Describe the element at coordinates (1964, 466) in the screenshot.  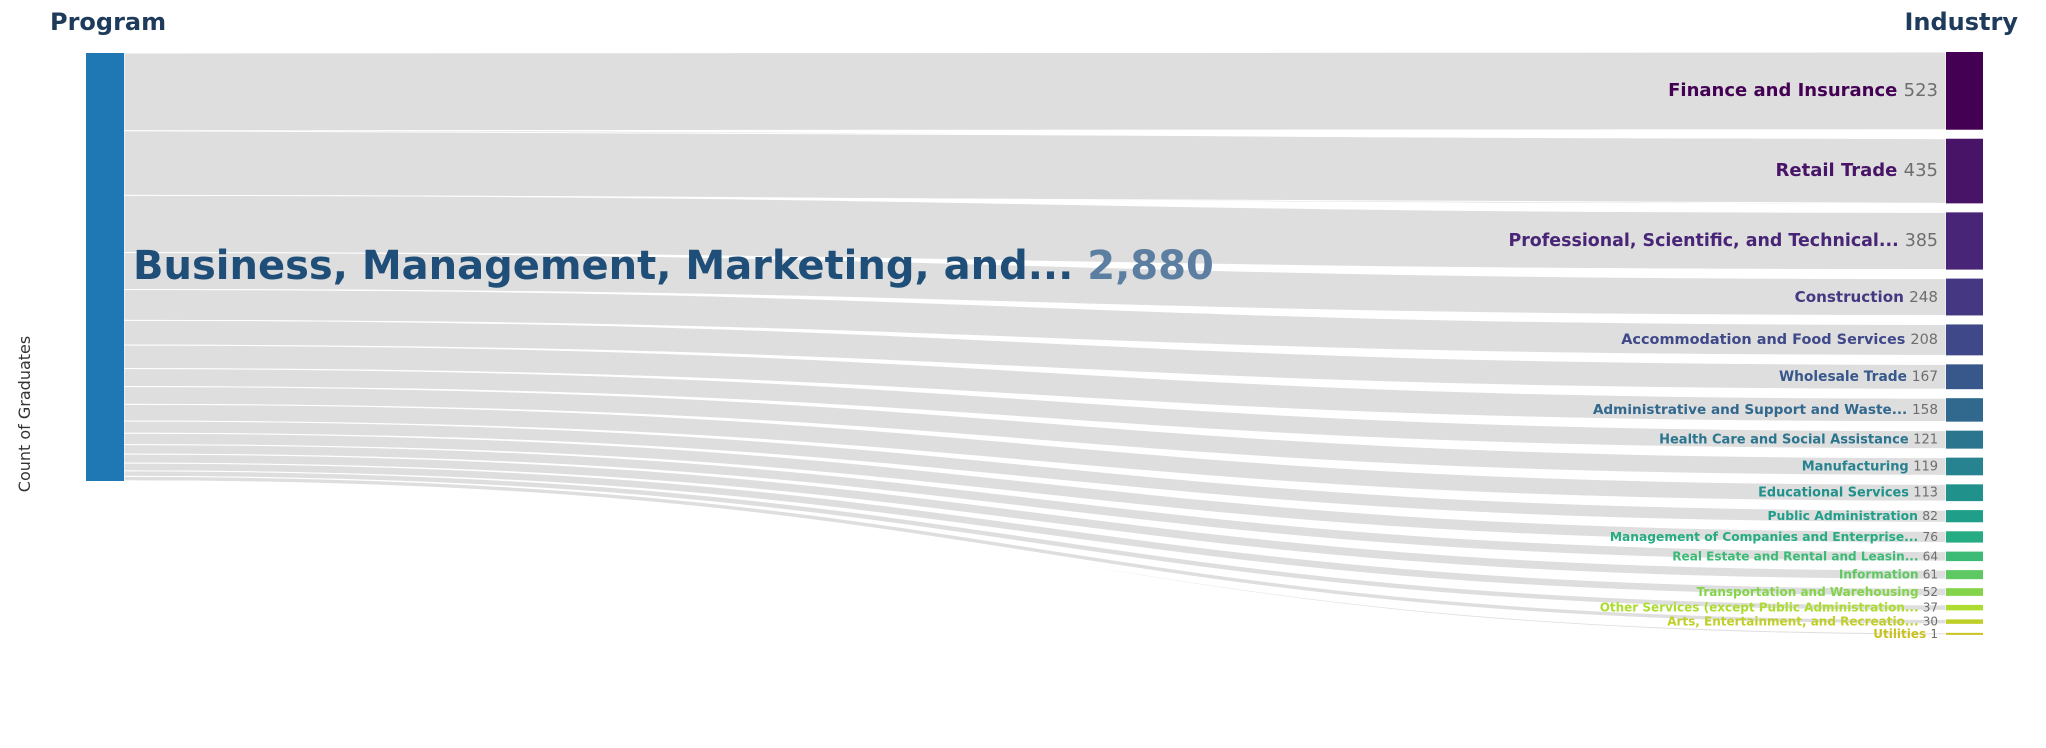
I see `target-node-manufacturing` at that location.